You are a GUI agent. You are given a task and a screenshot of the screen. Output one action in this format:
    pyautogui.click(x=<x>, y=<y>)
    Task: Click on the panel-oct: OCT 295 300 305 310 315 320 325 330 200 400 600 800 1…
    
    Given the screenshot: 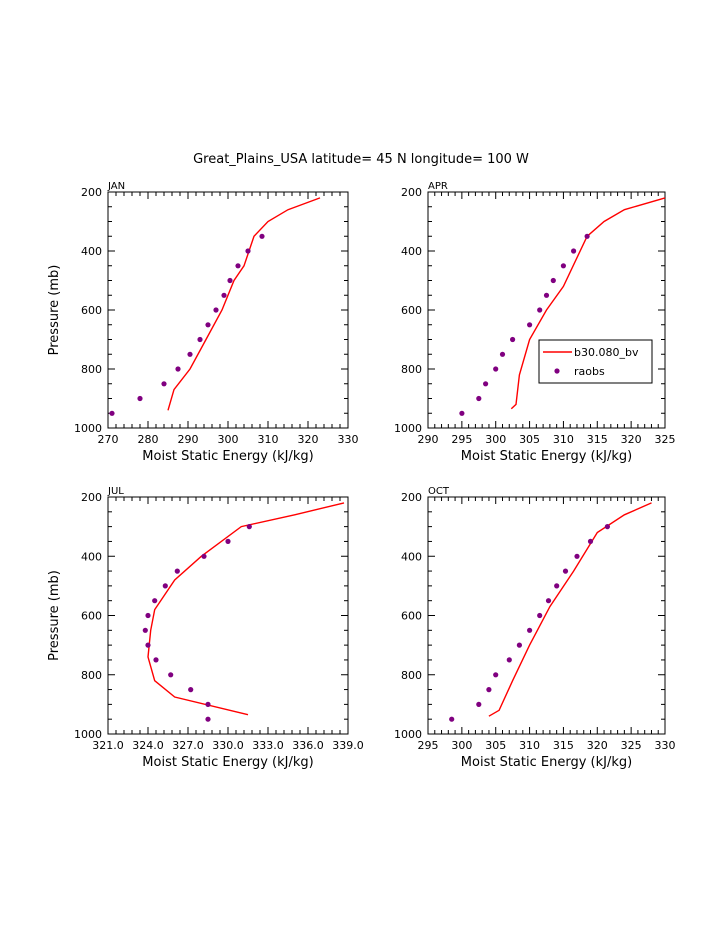 What is the action you would take?
    pyautogui.click(x=535, y=628)
    